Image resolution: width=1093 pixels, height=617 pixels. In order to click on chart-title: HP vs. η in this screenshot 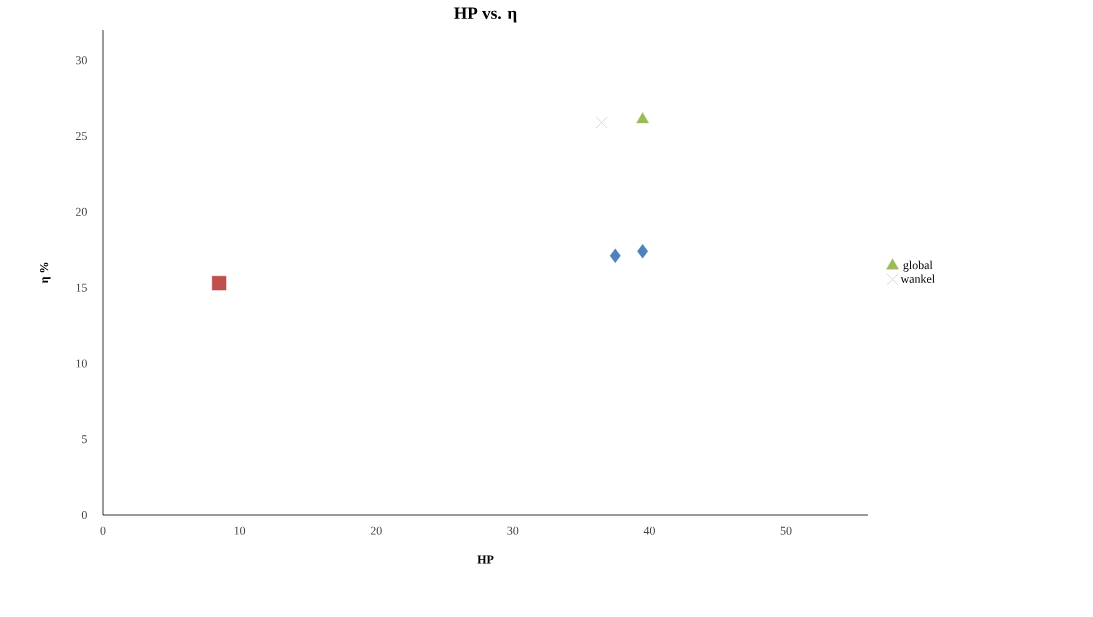, I will do `click(485, 15)`.